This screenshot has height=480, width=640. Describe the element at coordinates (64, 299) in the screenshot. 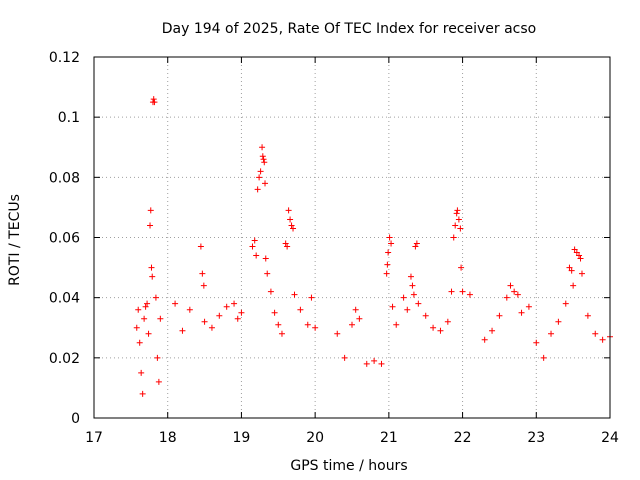

I see `y-tick-label: 0.04` at that location.